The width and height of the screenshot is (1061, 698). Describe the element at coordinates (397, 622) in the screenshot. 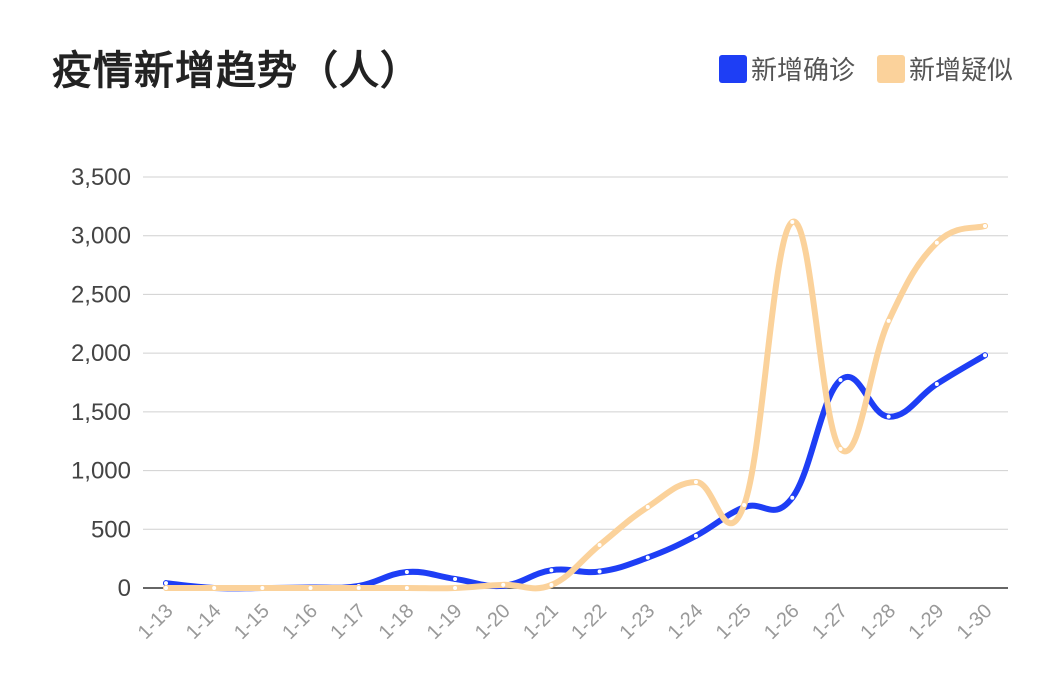

I see `x-tick-label: 1-18` at that location.